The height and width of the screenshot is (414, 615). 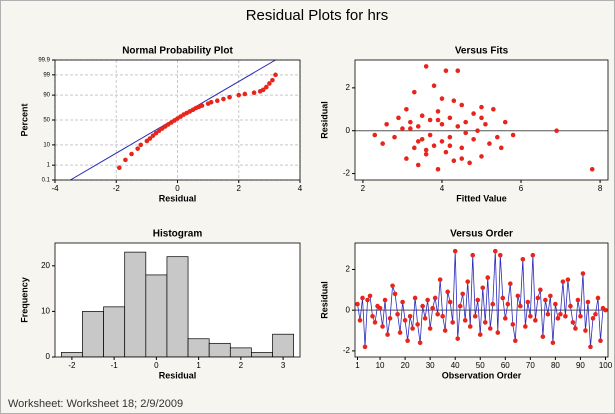 What do you see at coordinates (348, 87) in the screenshot?
I see `y-tick-label: 2` at bounding box center [348, 87].